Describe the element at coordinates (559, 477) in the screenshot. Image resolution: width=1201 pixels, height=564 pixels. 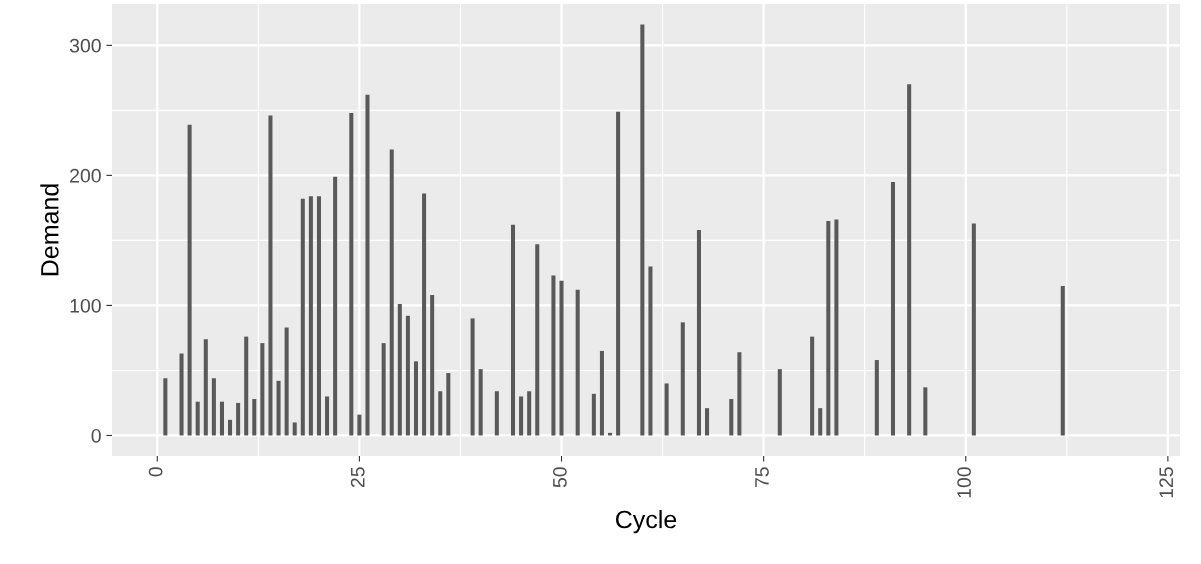
I see `x-tick-label: 50` at that location.